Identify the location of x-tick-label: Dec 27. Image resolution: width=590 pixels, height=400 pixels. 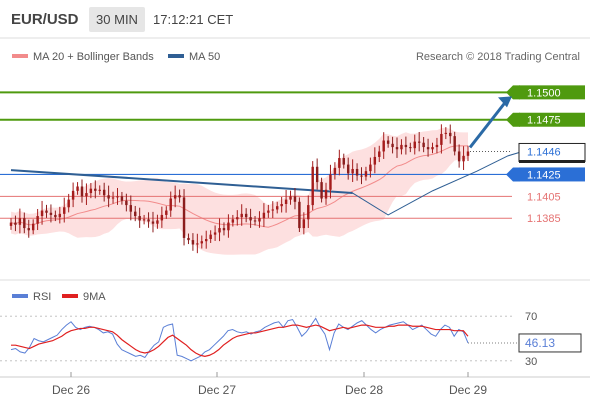
(217, 390).